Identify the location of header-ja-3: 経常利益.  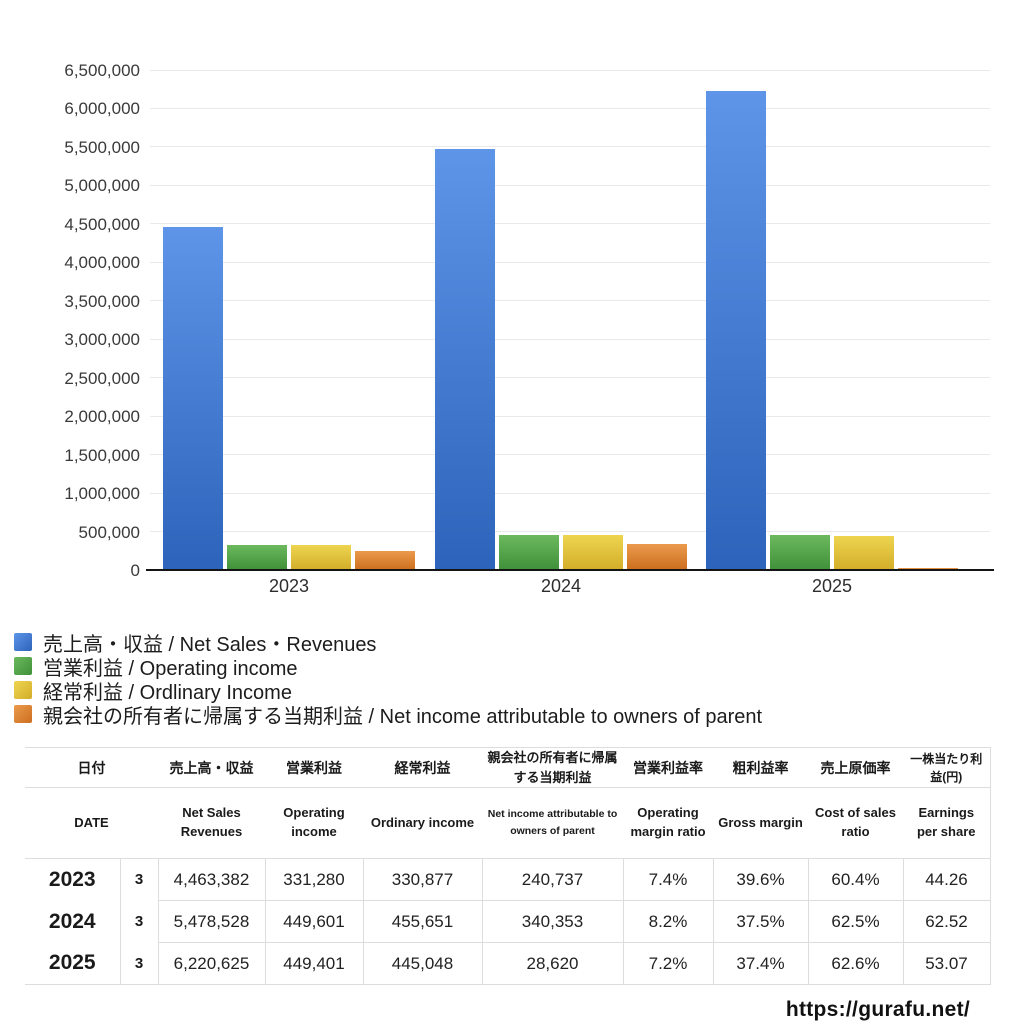
(422, 767).